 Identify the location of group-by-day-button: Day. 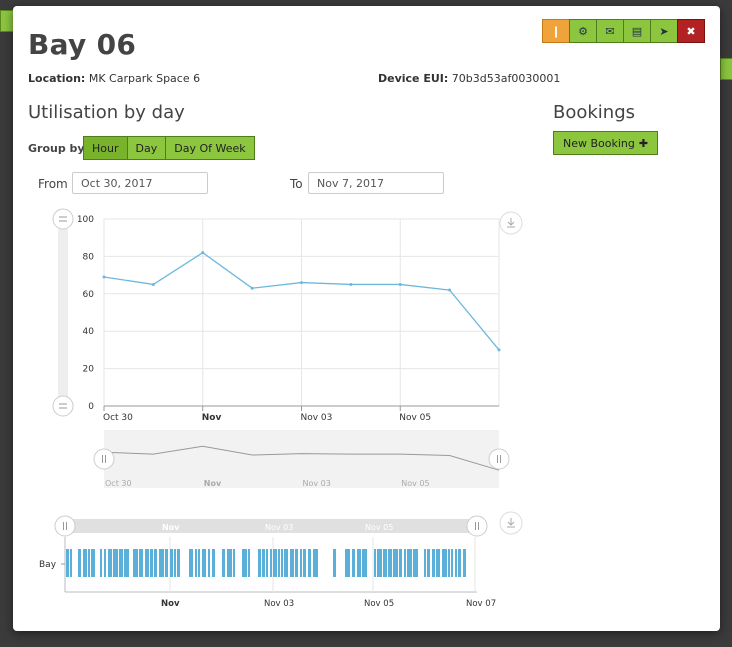
(146, 148).